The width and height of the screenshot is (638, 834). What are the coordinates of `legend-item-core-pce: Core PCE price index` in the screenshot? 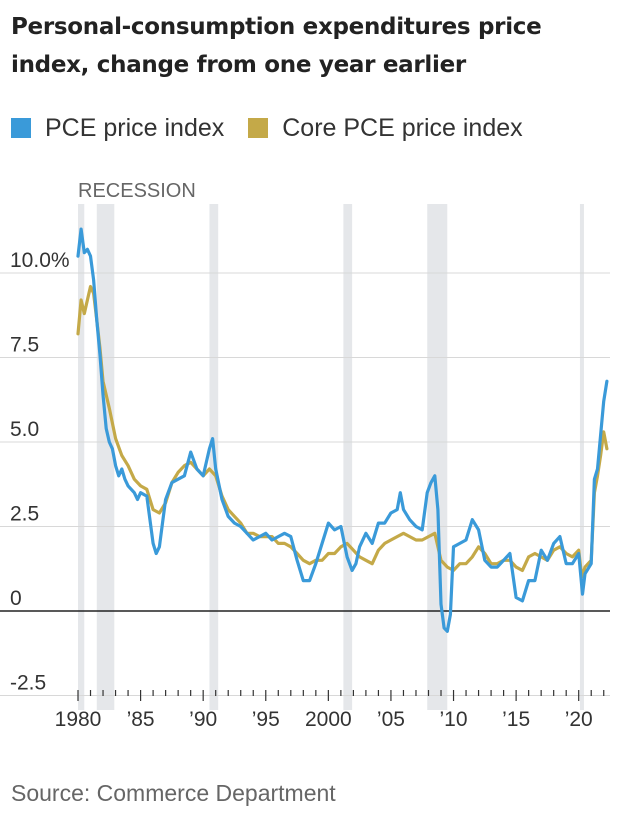 It's located at (385, 128).